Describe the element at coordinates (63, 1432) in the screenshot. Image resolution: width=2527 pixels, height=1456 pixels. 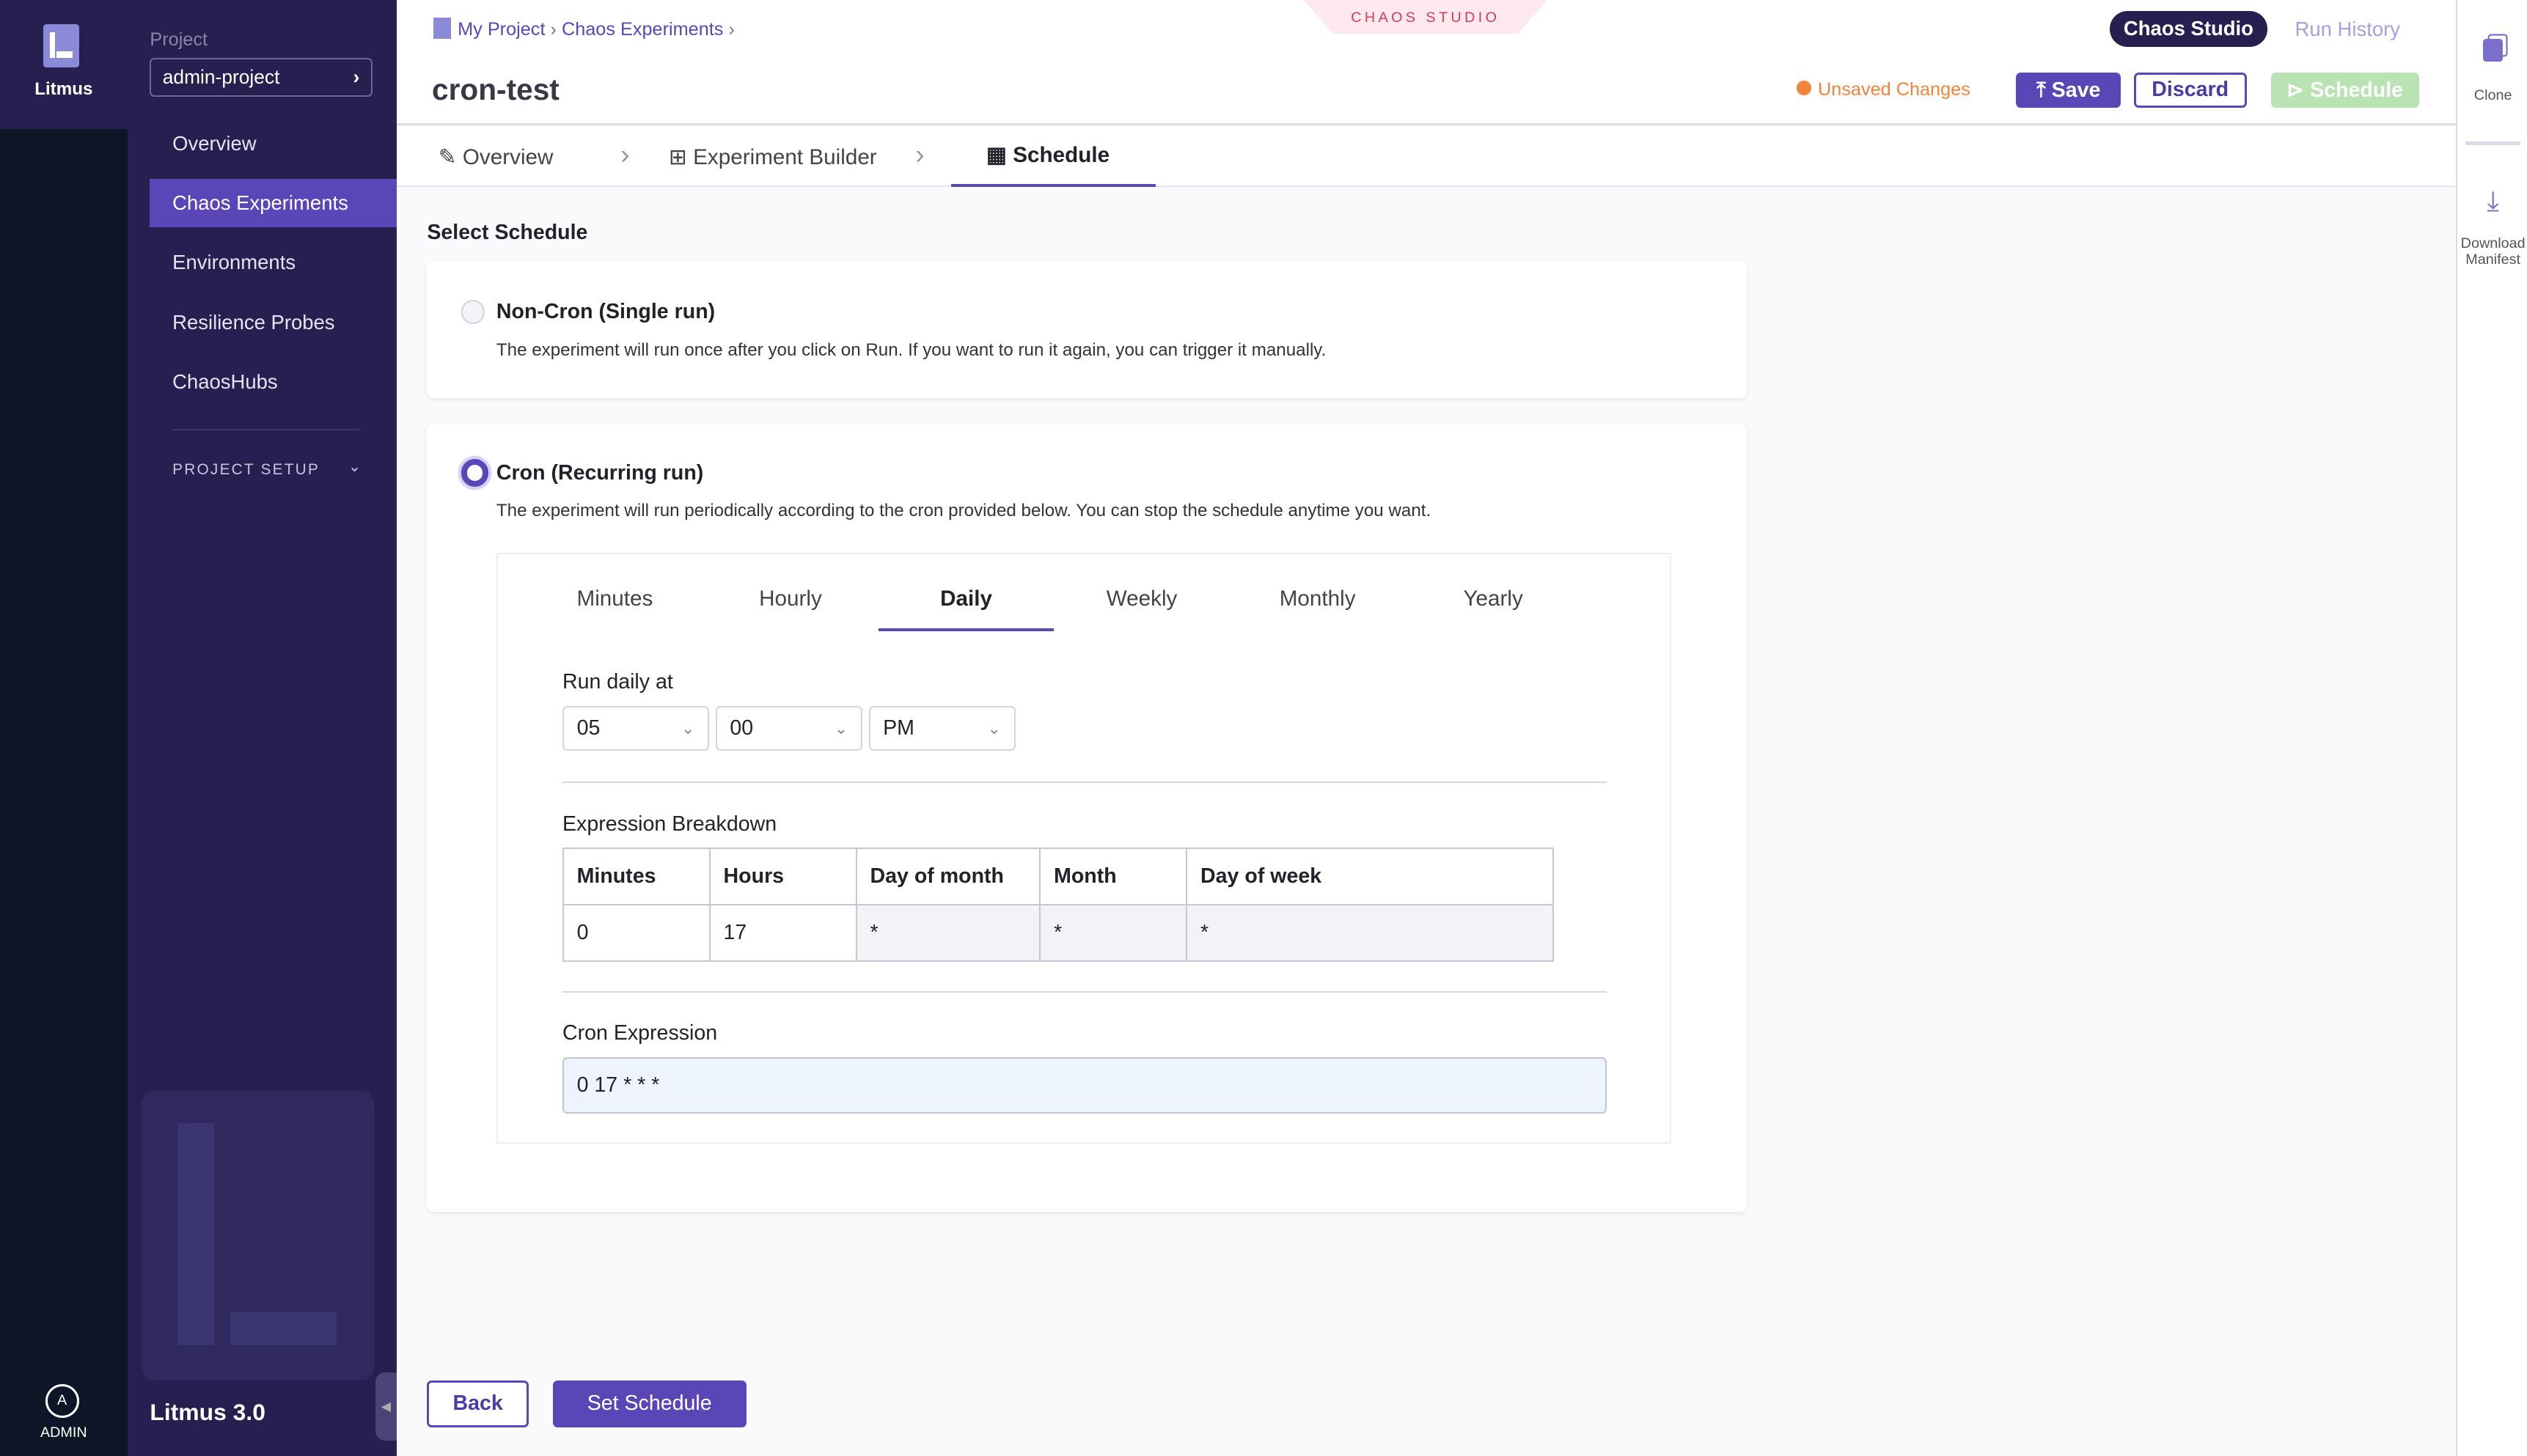
I see `user-label: ADMIN` at that location.